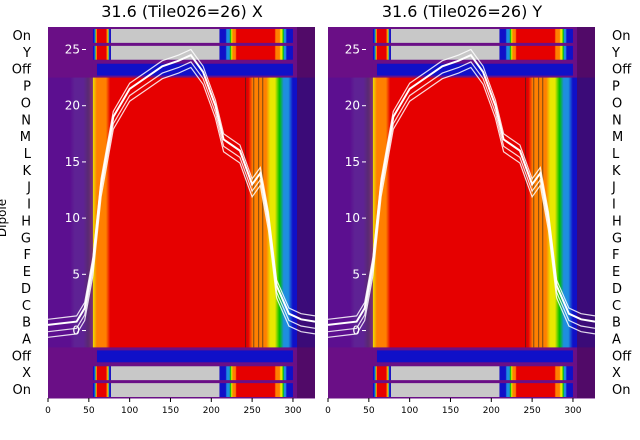 The width and height of the screenshot is (640, 440). What do you see at coordinates (170, 411) in the screenshot?
I see `x-tick-label: 150` at bounding box center [170, 411].